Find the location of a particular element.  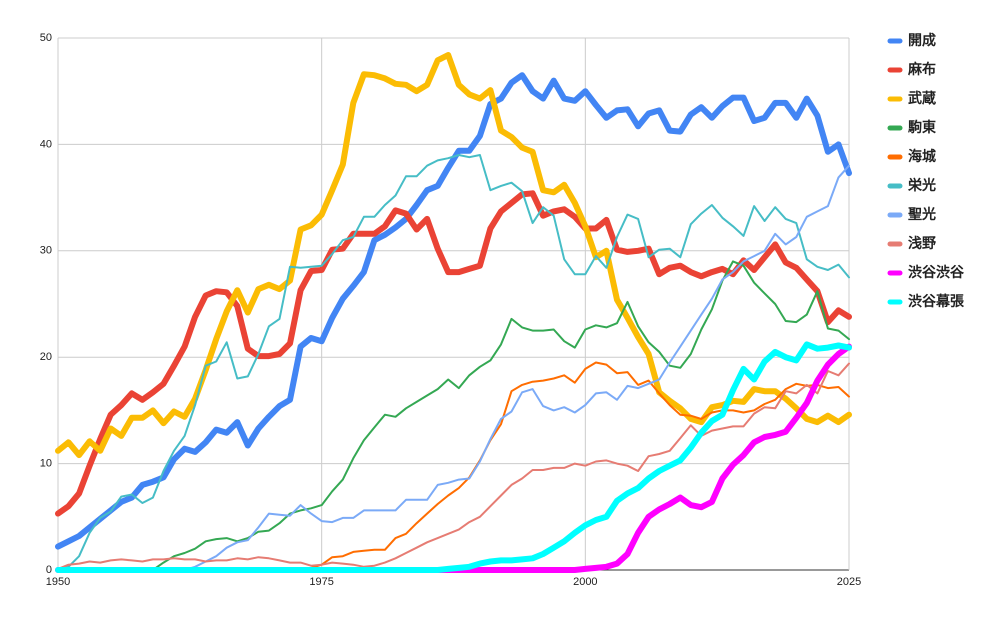

legend-label: 渋谷幕張 is located at coordinates (936, 301).